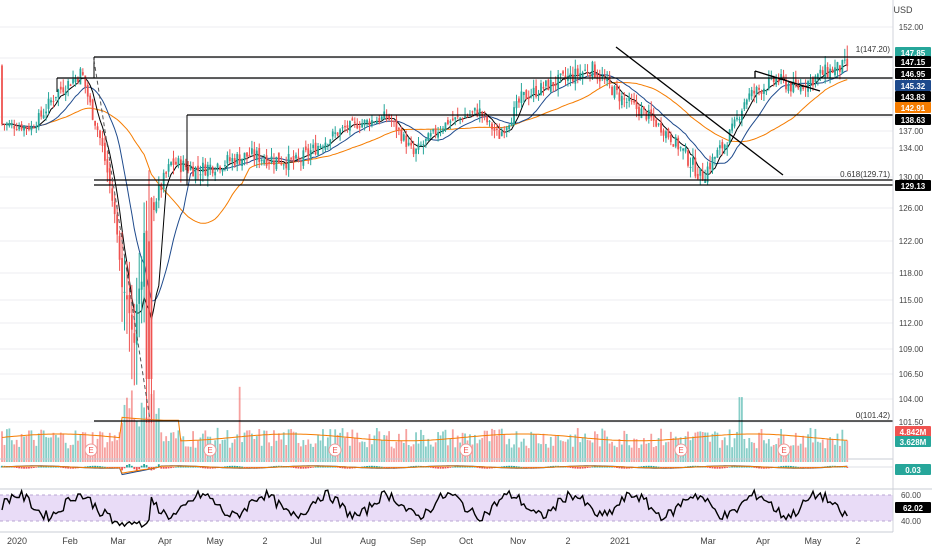 The width and height of the screenshot is (932, 555). I want to click on time-tick-label: Jul, so click(316, 541).